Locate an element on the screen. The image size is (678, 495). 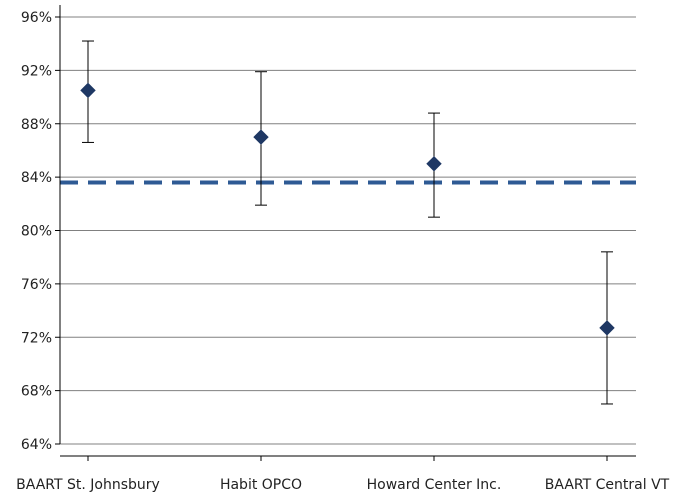
y-tick-label: 76% is located at coordinates (36, 285).